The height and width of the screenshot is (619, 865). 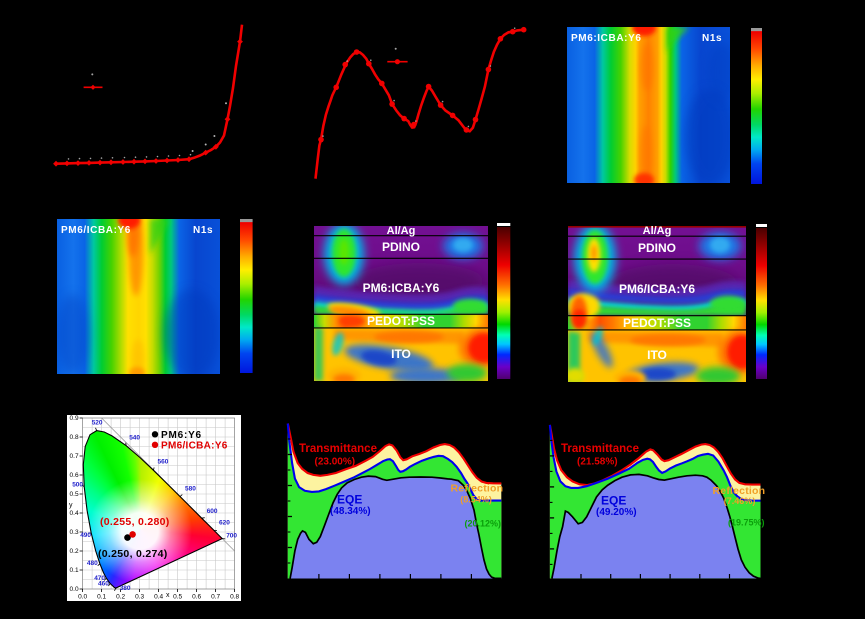 What do you see at coordinates (77, 485) in the screenshot?
I see `svg-text: 500` at bounding box center [77, 485].